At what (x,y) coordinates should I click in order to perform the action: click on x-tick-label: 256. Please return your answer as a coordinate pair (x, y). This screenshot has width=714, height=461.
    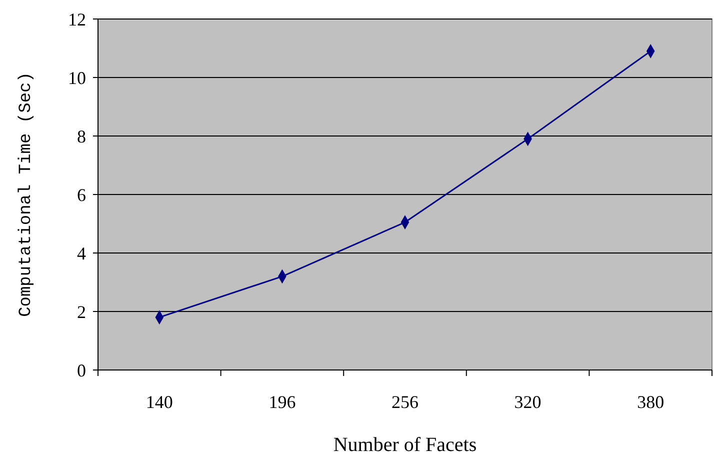
    Looking at the image, I should click on (405, 402).